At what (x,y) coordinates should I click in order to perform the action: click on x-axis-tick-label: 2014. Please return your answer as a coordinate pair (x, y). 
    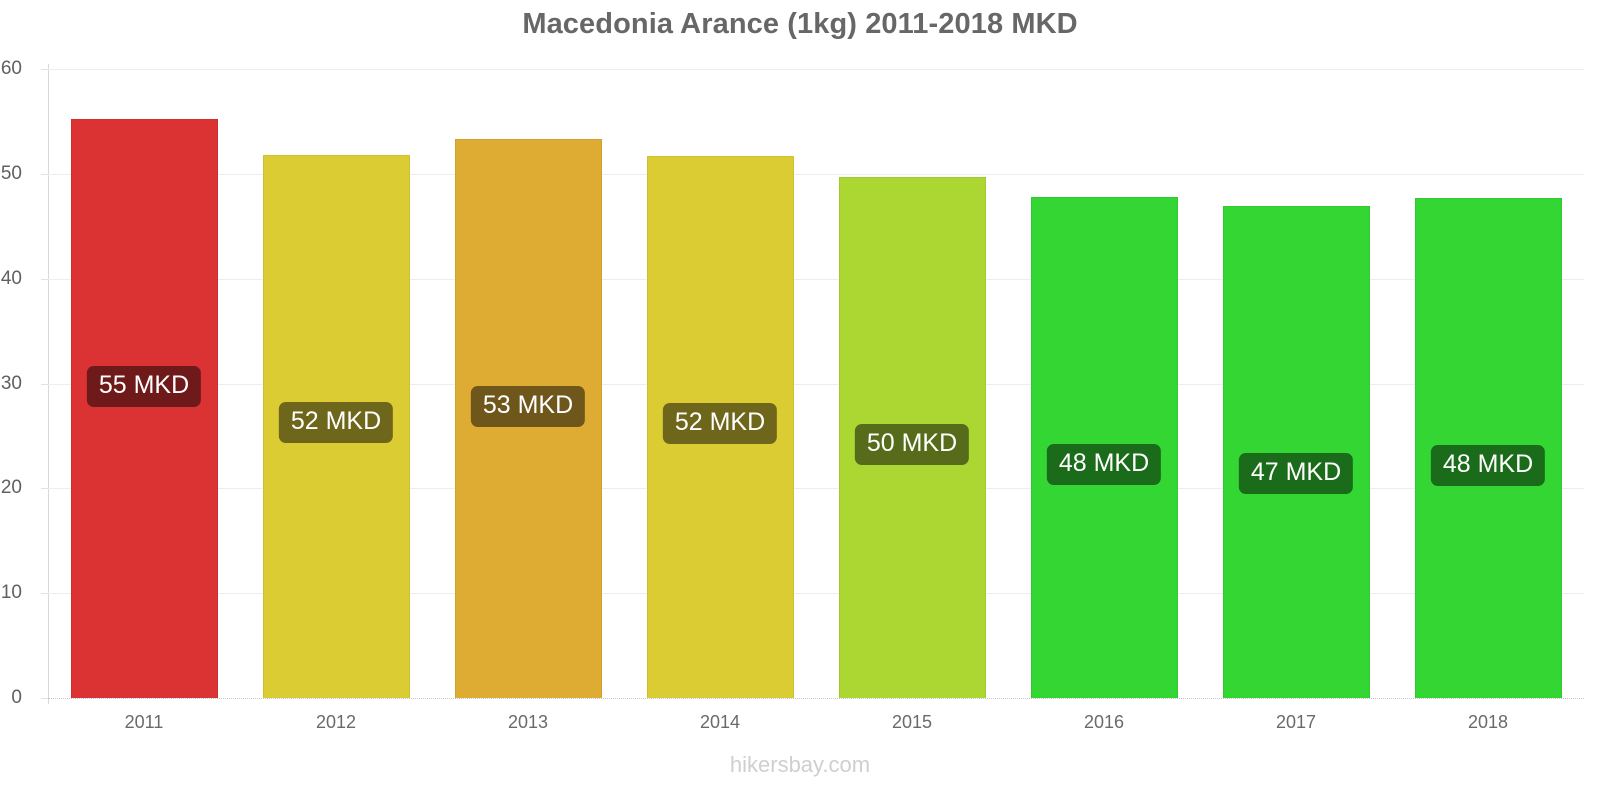
    Looking at the image, I should click on (720, 722).